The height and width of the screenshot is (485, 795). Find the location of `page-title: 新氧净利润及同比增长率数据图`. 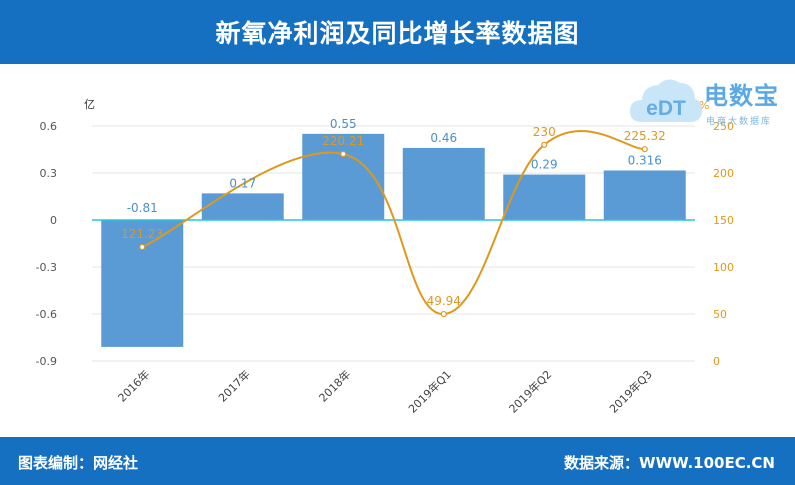

page-title: 新氧净利润及同比增长率数据图 is located at coordinates (397, 33).